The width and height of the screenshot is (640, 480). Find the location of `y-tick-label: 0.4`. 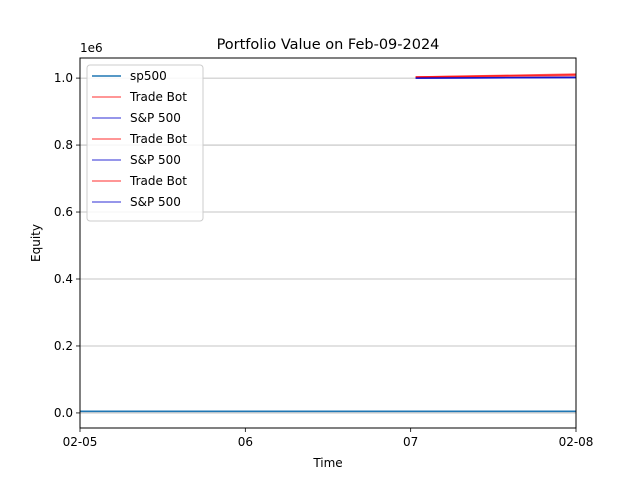

y-tick-label: 0.4 is located at coordinates (63, 279).